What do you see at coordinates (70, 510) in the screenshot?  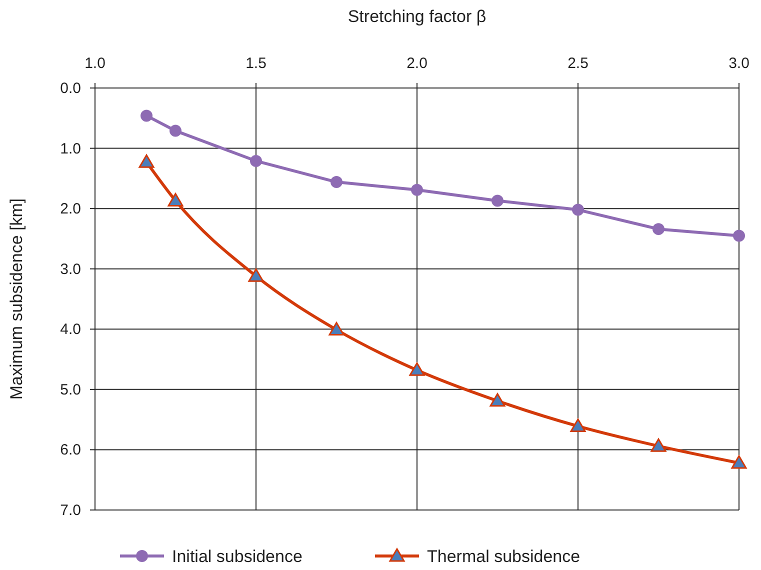 I see `y-tick-label: 7.0` at bounding box center [70, 510].